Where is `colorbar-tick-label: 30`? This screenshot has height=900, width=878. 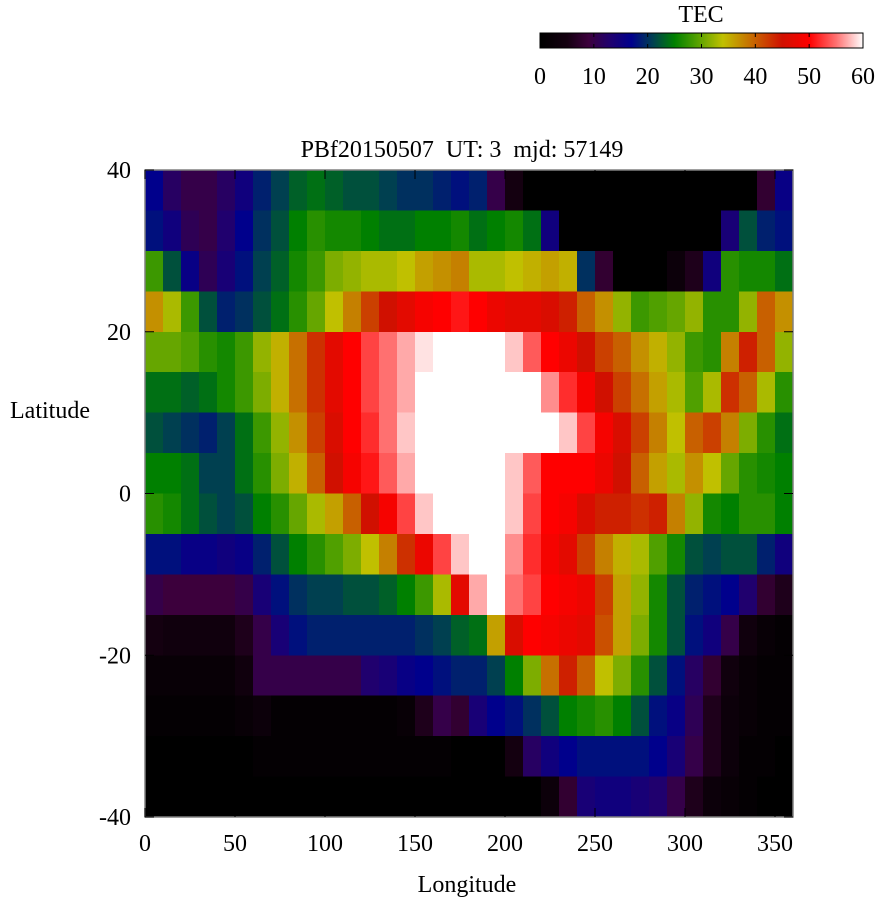 colorbar-tick-label: 30 is located at coordinates (702, 77).